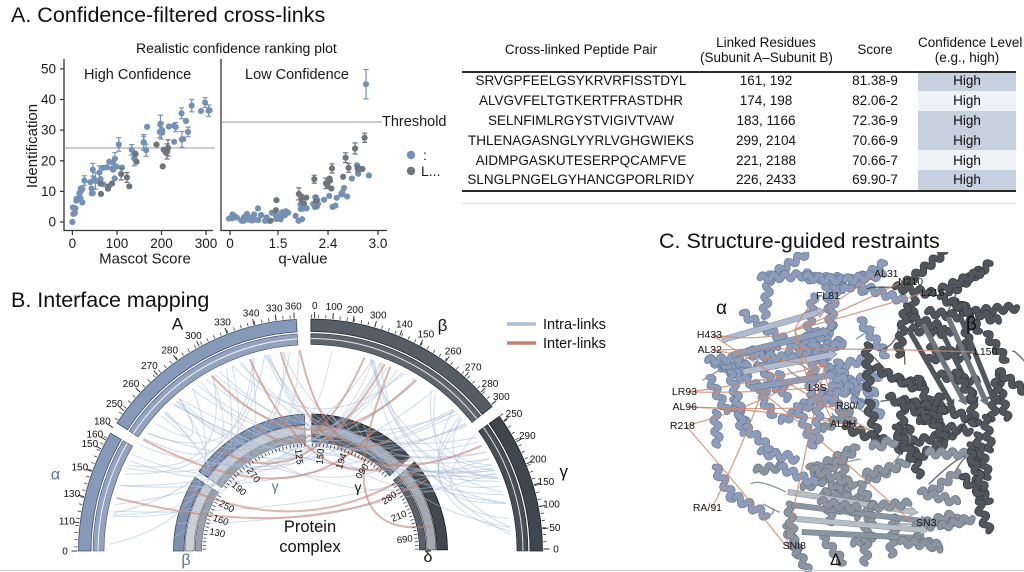 This screenshot has height=572, width=1024. What do you see at coordinates (310, 527) in the screenshot?
I see `svg-text: Protein` at bounding box center [310, 527].